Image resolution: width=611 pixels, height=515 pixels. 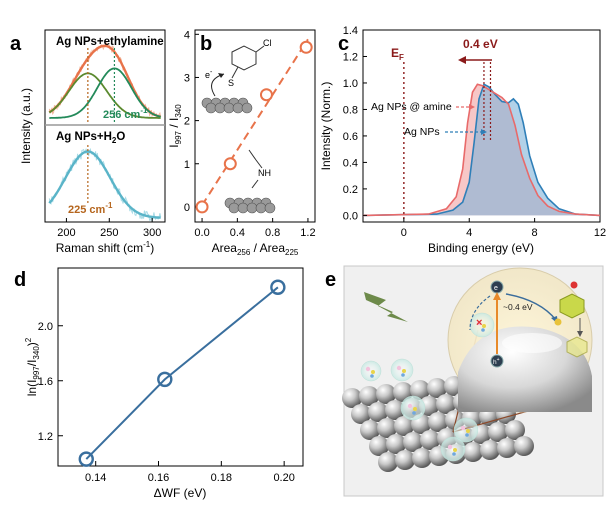 I want to click on panel-a-xtick-label: 300, so click(x=152, y=233).